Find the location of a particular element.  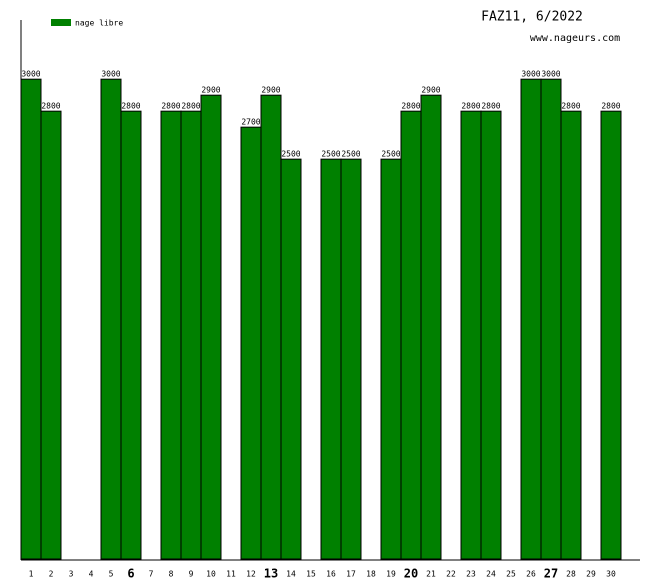

x-tick-label: 16 is located at coordinates (331, 574).